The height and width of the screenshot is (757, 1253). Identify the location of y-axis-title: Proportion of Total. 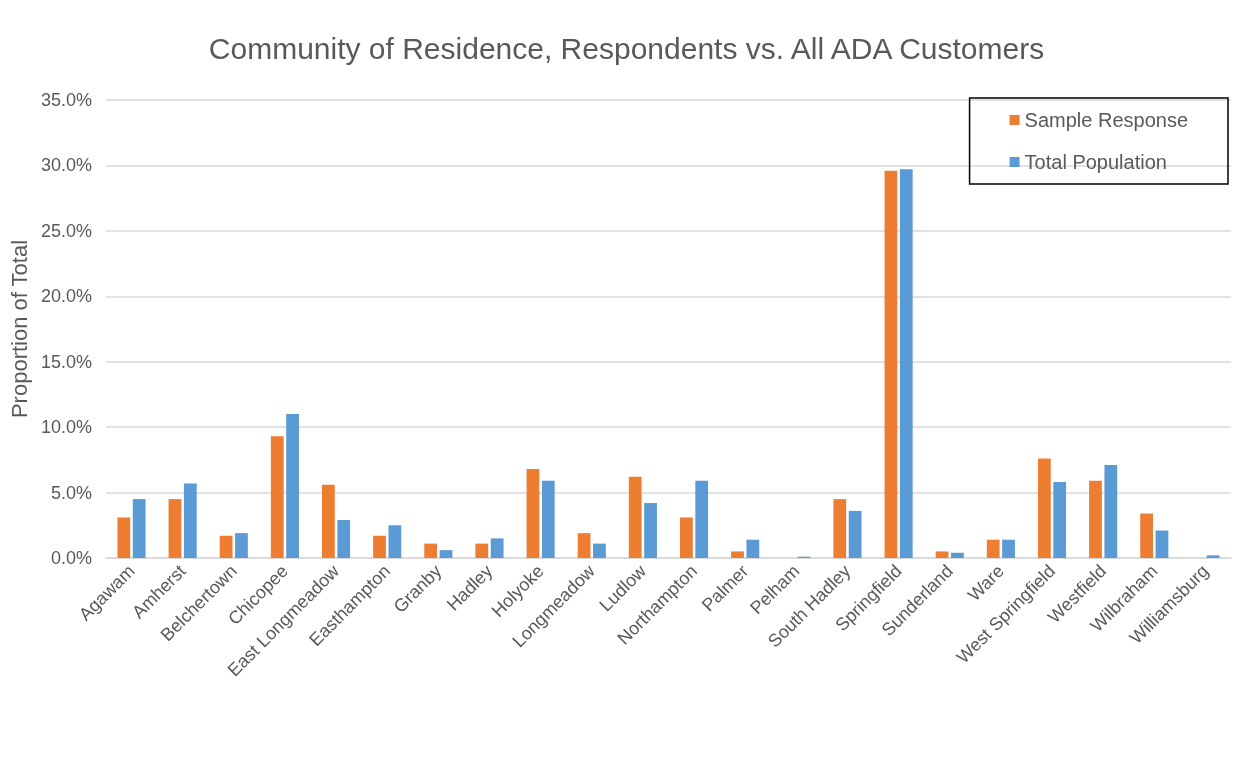
(19, 329).